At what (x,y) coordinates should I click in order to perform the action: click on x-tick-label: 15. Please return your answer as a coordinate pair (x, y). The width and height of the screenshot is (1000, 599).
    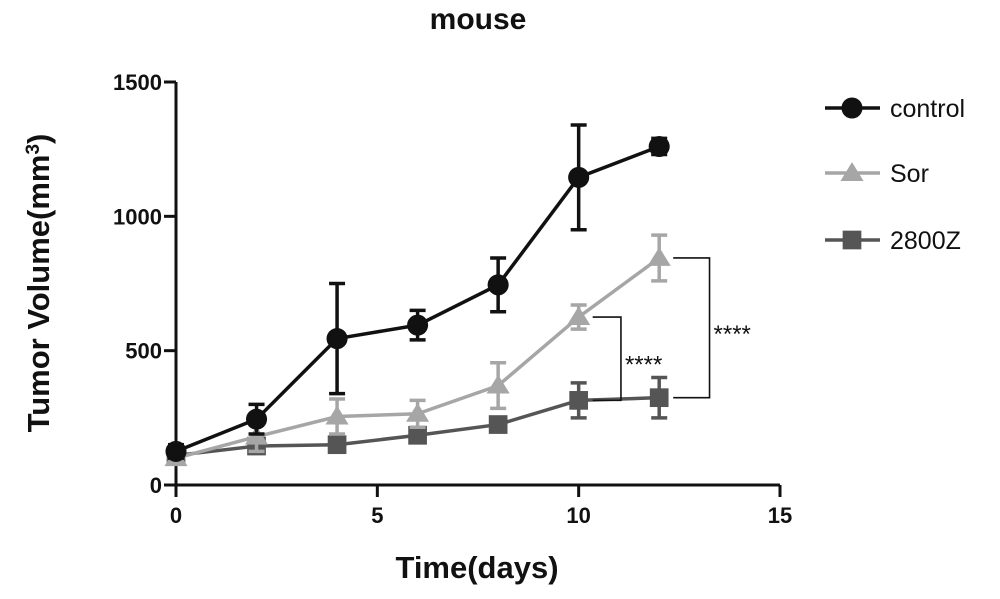
    Looking at the image, I should click on (780, 515).